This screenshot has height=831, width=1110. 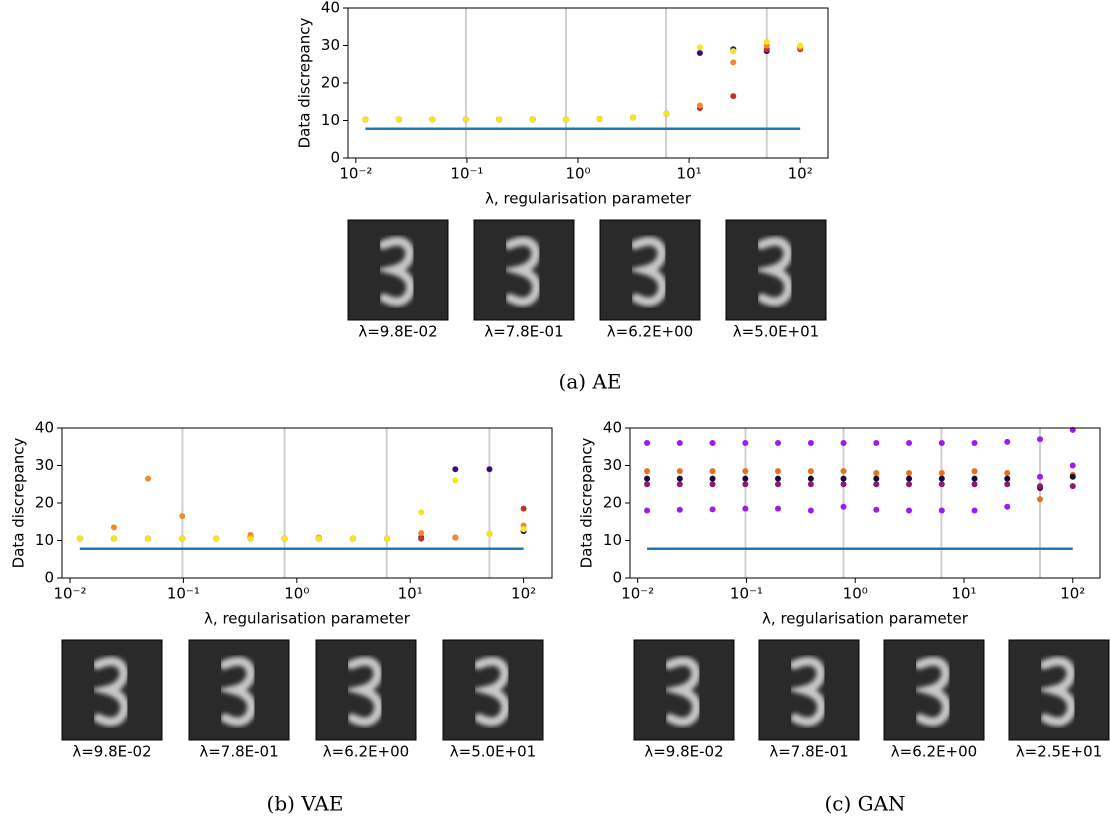 What do you see at coordinates (746, 594) in the screenshot?
I see `x-tick-label: 10⁻¹` at bounding box center [746, 594].